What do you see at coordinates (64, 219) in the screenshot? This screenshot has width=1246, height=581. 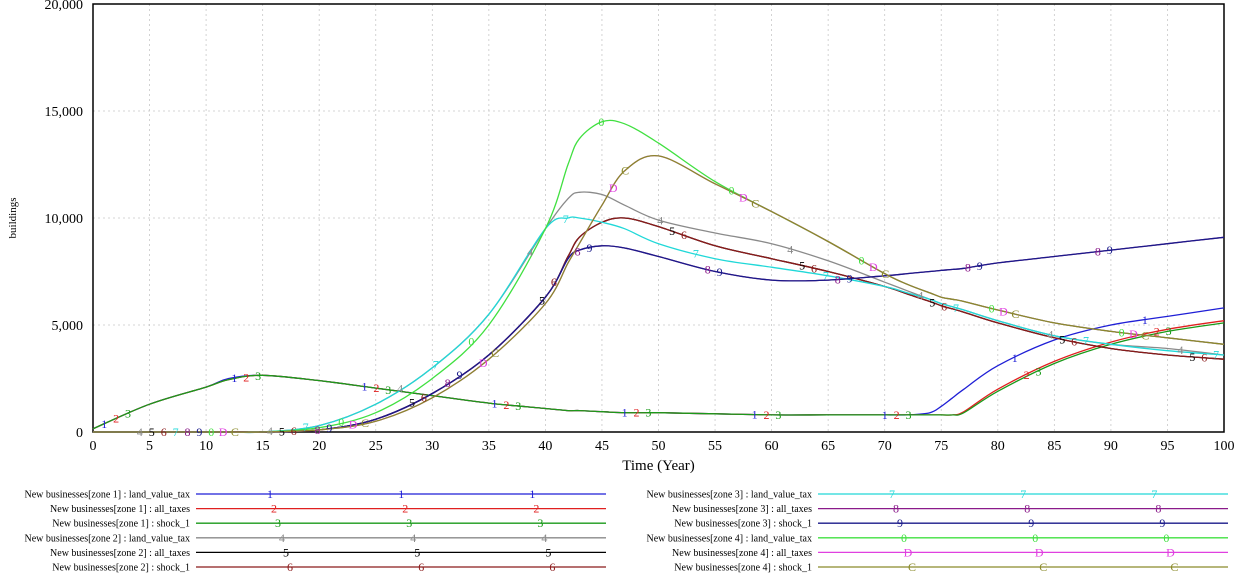 I see `y-tick-label: 10,000` at bounding box center [64, 219].